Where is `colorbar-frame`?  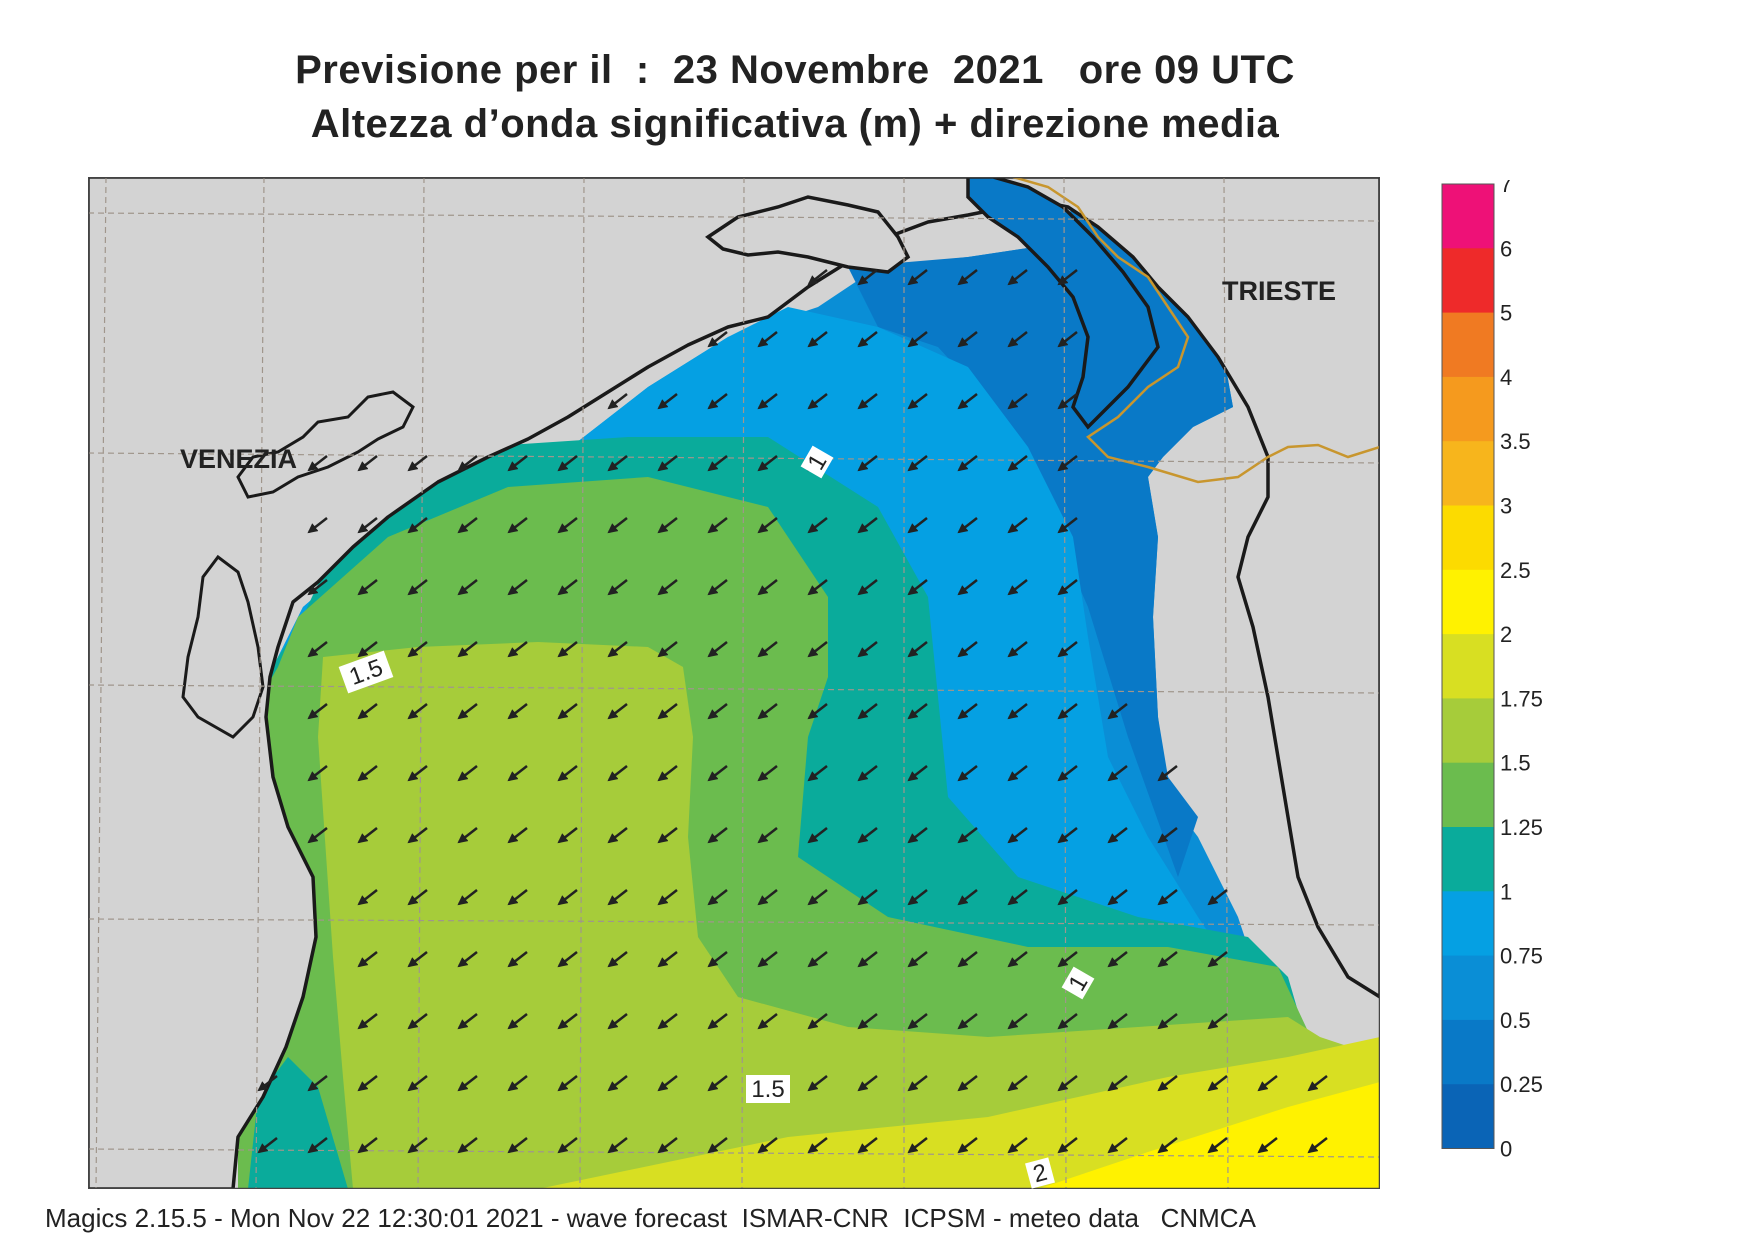 colorbar-frame is located at coordinates (1468, 666).